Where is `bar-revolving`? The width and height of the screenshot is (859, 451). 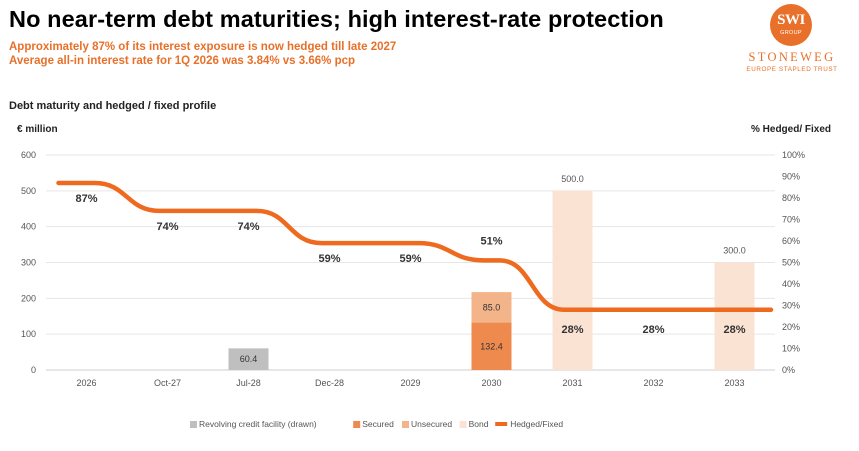
bar-revolving is located at coordinates (248, 359).